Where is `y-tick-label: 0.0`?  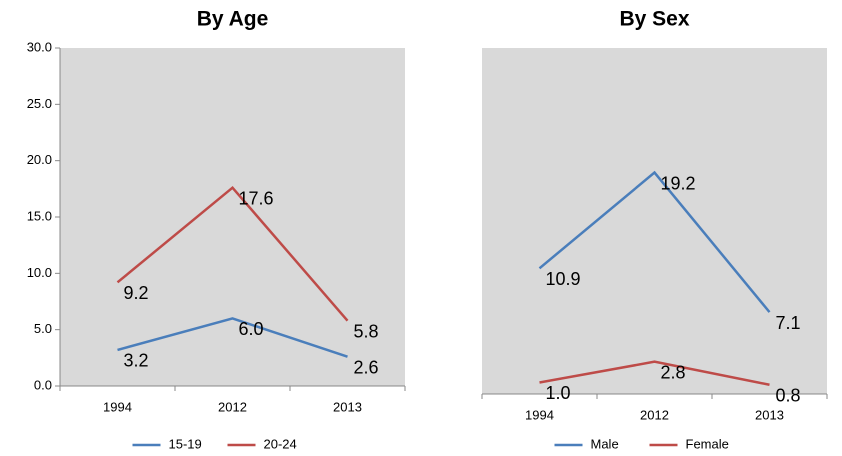 y-tick-label: 0.0 is located at coordinates (43, 384).